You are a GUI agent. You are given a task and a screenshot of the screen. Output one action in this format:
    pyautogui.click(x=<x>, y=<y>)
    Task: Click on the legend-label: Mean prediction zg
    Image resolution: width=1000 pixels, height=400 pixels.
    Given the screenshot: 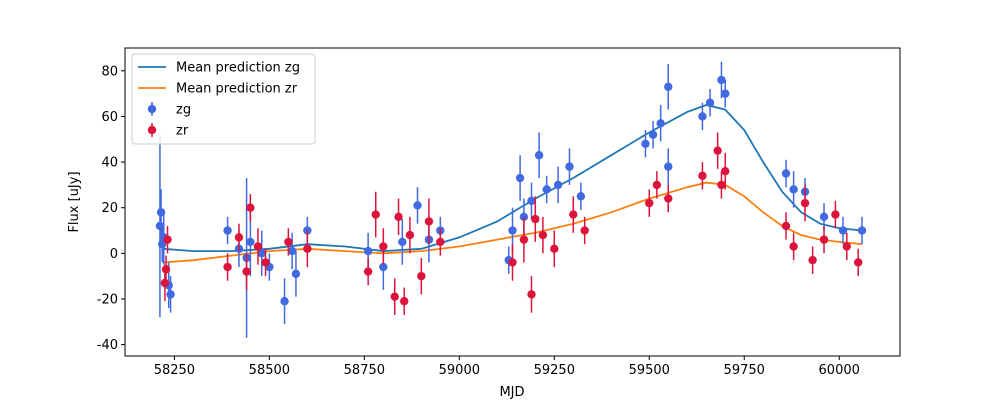 What is the action you would take?
    pyautogui.click(x=238, y=68)
    